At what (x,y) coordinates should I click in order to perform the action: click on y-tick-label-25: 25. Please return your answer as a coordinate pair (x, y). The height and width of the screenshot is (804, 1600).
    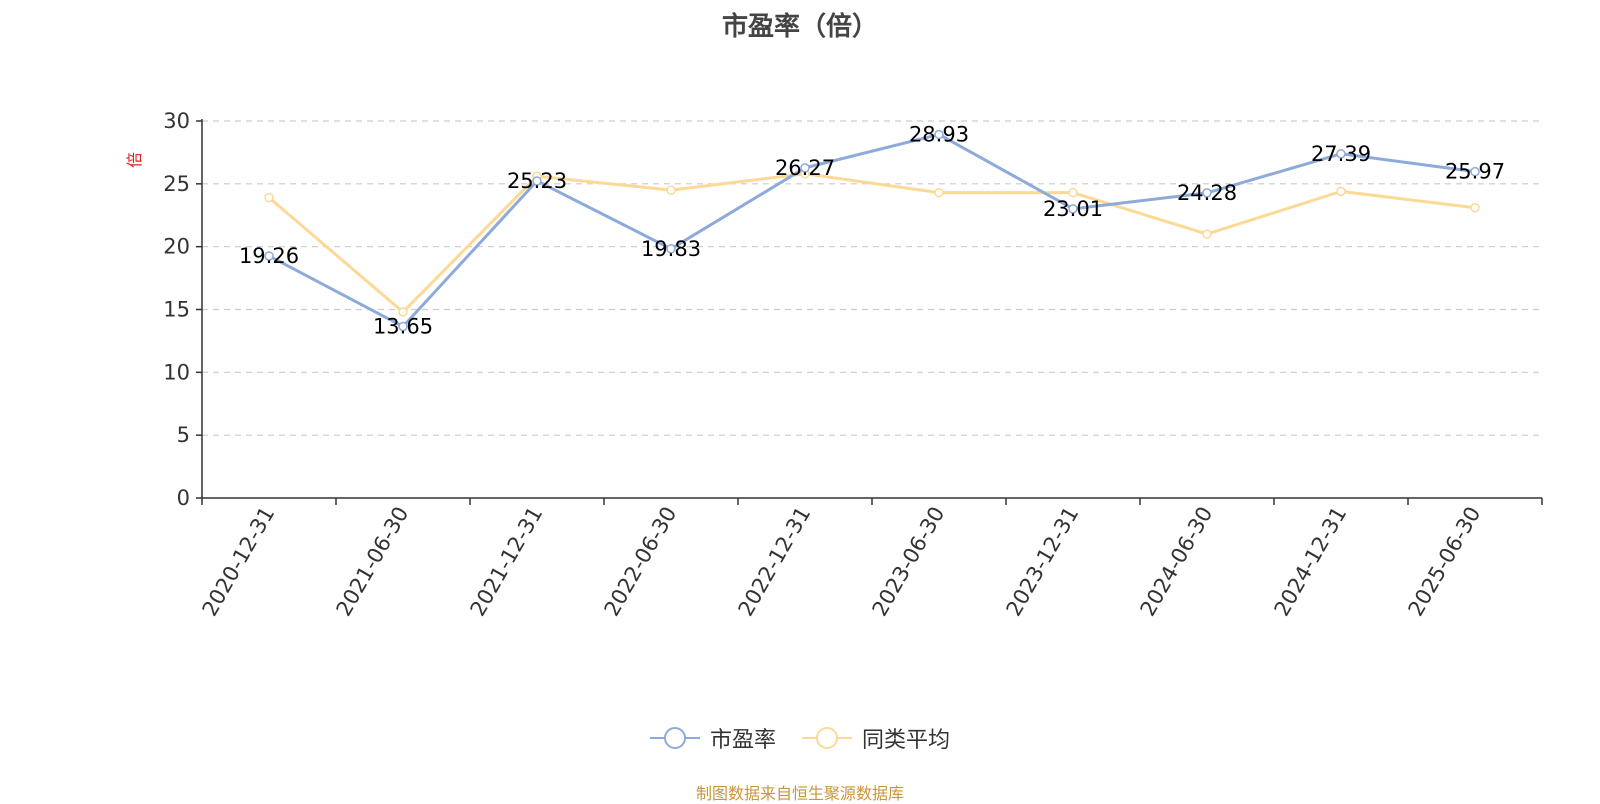
    Looking at the image, I should click on (176, 184).